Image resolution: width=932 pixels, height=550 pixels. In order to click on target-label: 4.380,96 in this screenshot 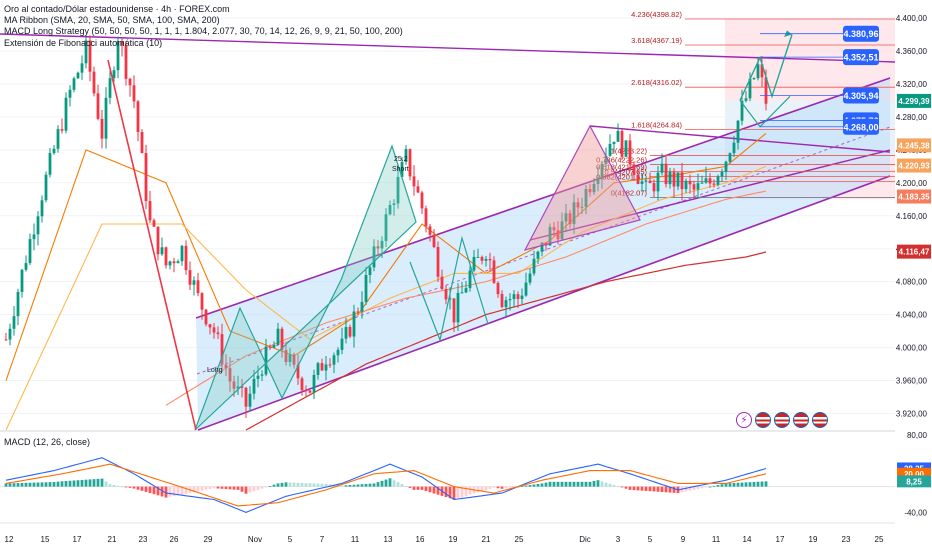, I will do `click(860, 34)`.